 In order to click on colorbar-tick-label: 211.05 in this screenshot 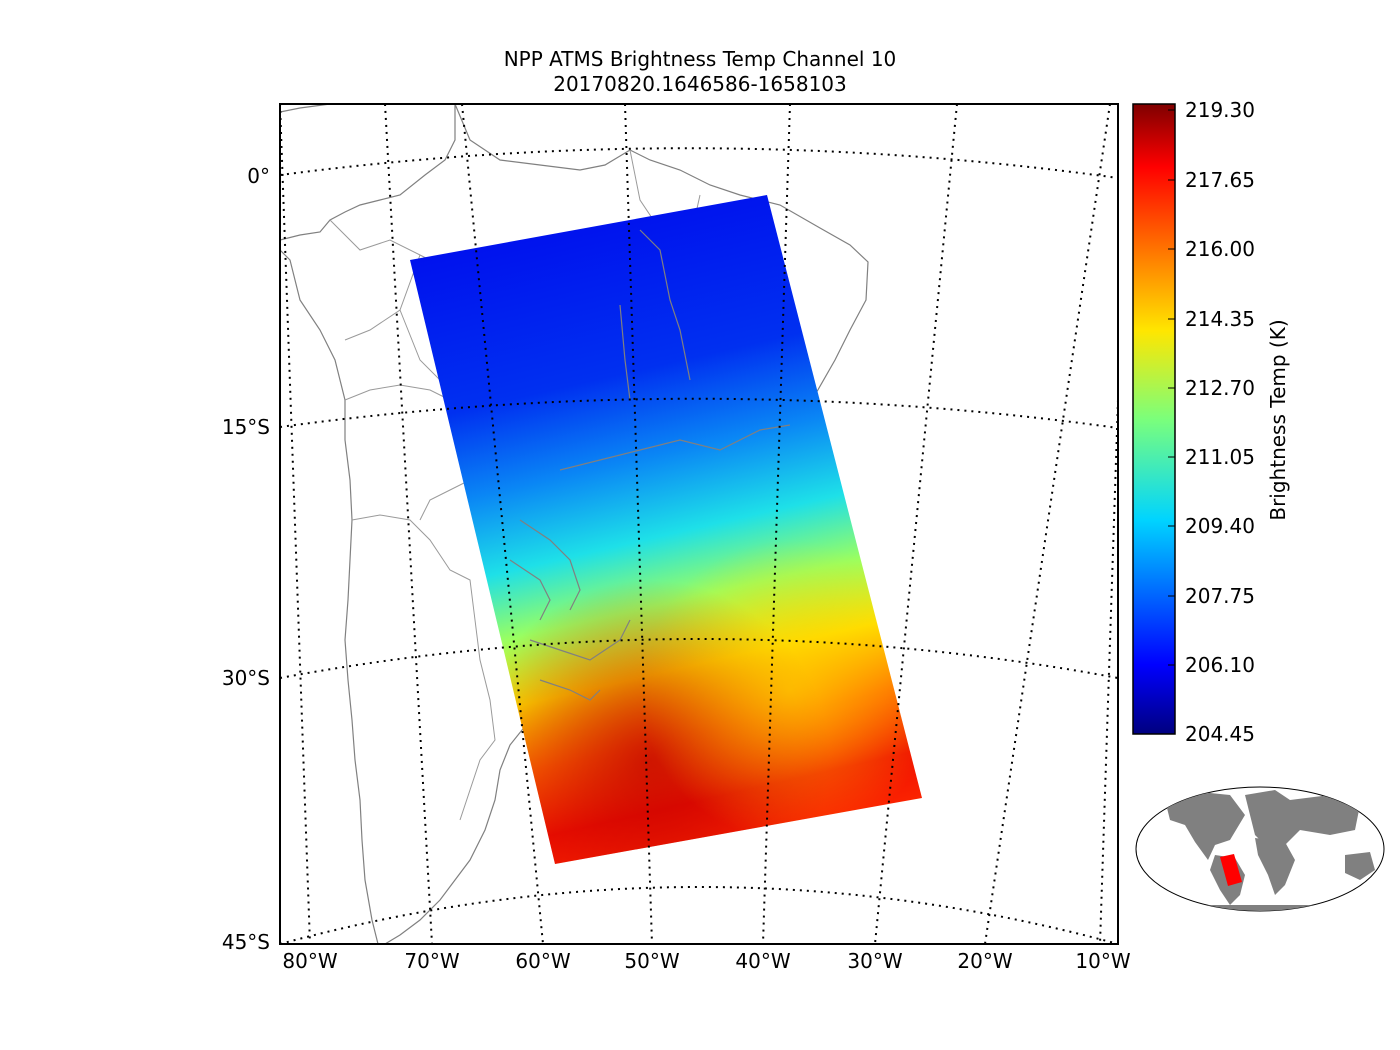, I will do `click(1220, 457)`.